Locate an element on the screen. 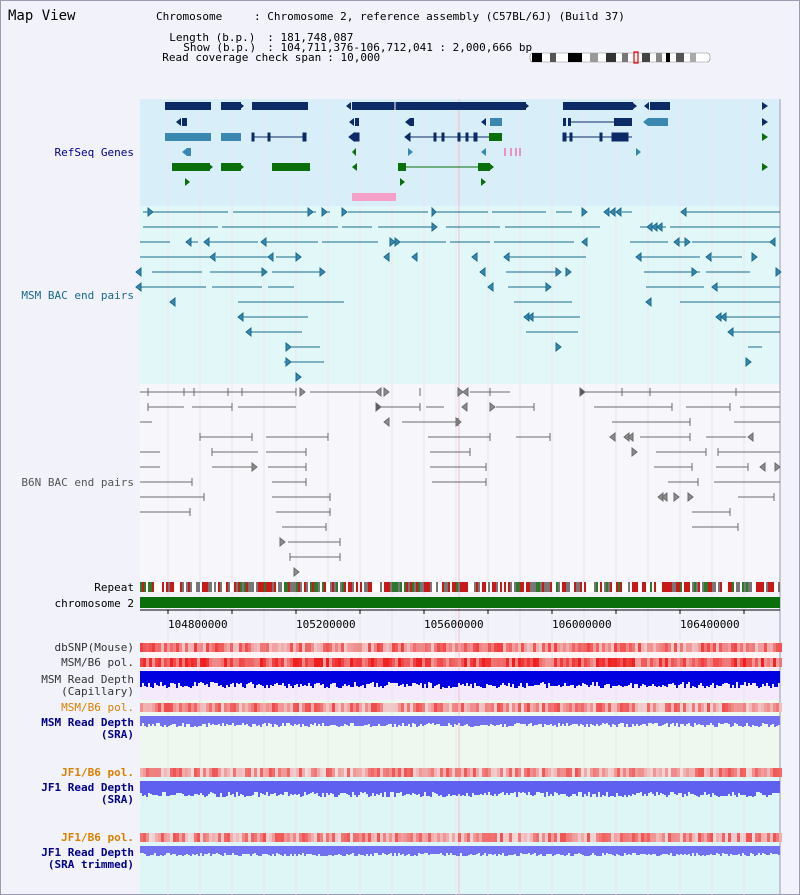  jf1-depth-sra-bars is located at coordinates (460, 789).